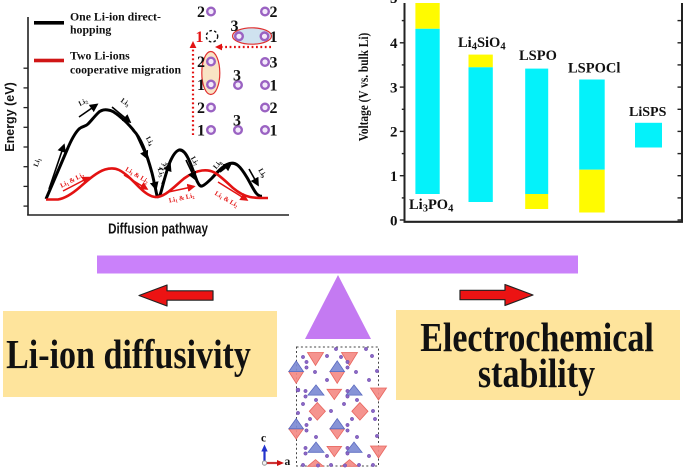  What do you see at coordinates (158, 228) in the screenshot?
I see `svg-text: Diffusion pathway` at bounding box center [158, 228].